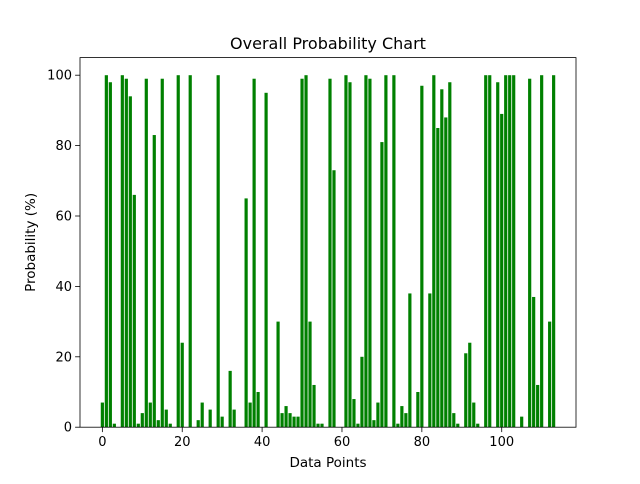 The height and width of the screenshot is (484, 640). Describe the element at coordinates (68, 428) in the screenshot. I see `y-tick-label-0: 0` at that location.